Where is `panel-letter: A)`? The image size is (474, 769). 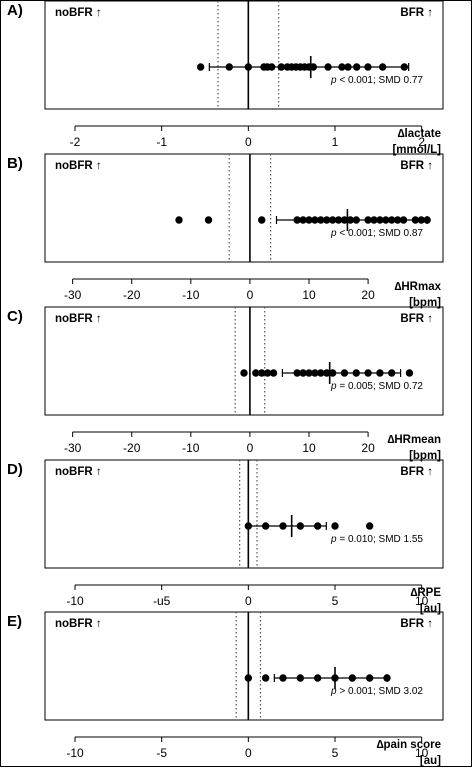
panel-letter: A) is located at coordinates (15, 10).